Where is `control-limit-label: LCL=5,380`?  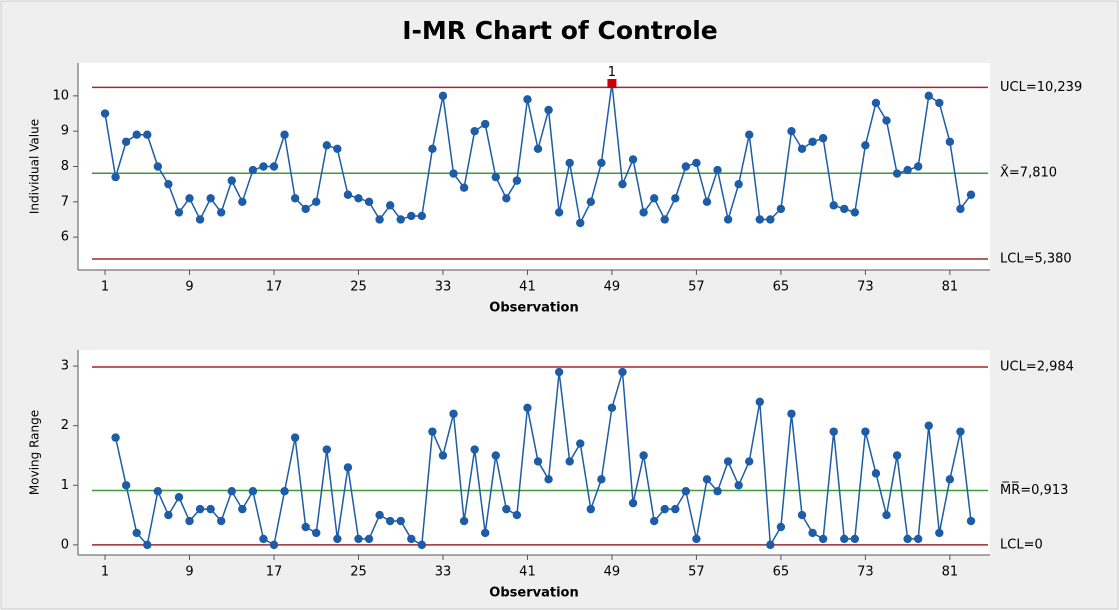
control-limit-label: LCL=5,380 is located at coordinates (1036, 259).